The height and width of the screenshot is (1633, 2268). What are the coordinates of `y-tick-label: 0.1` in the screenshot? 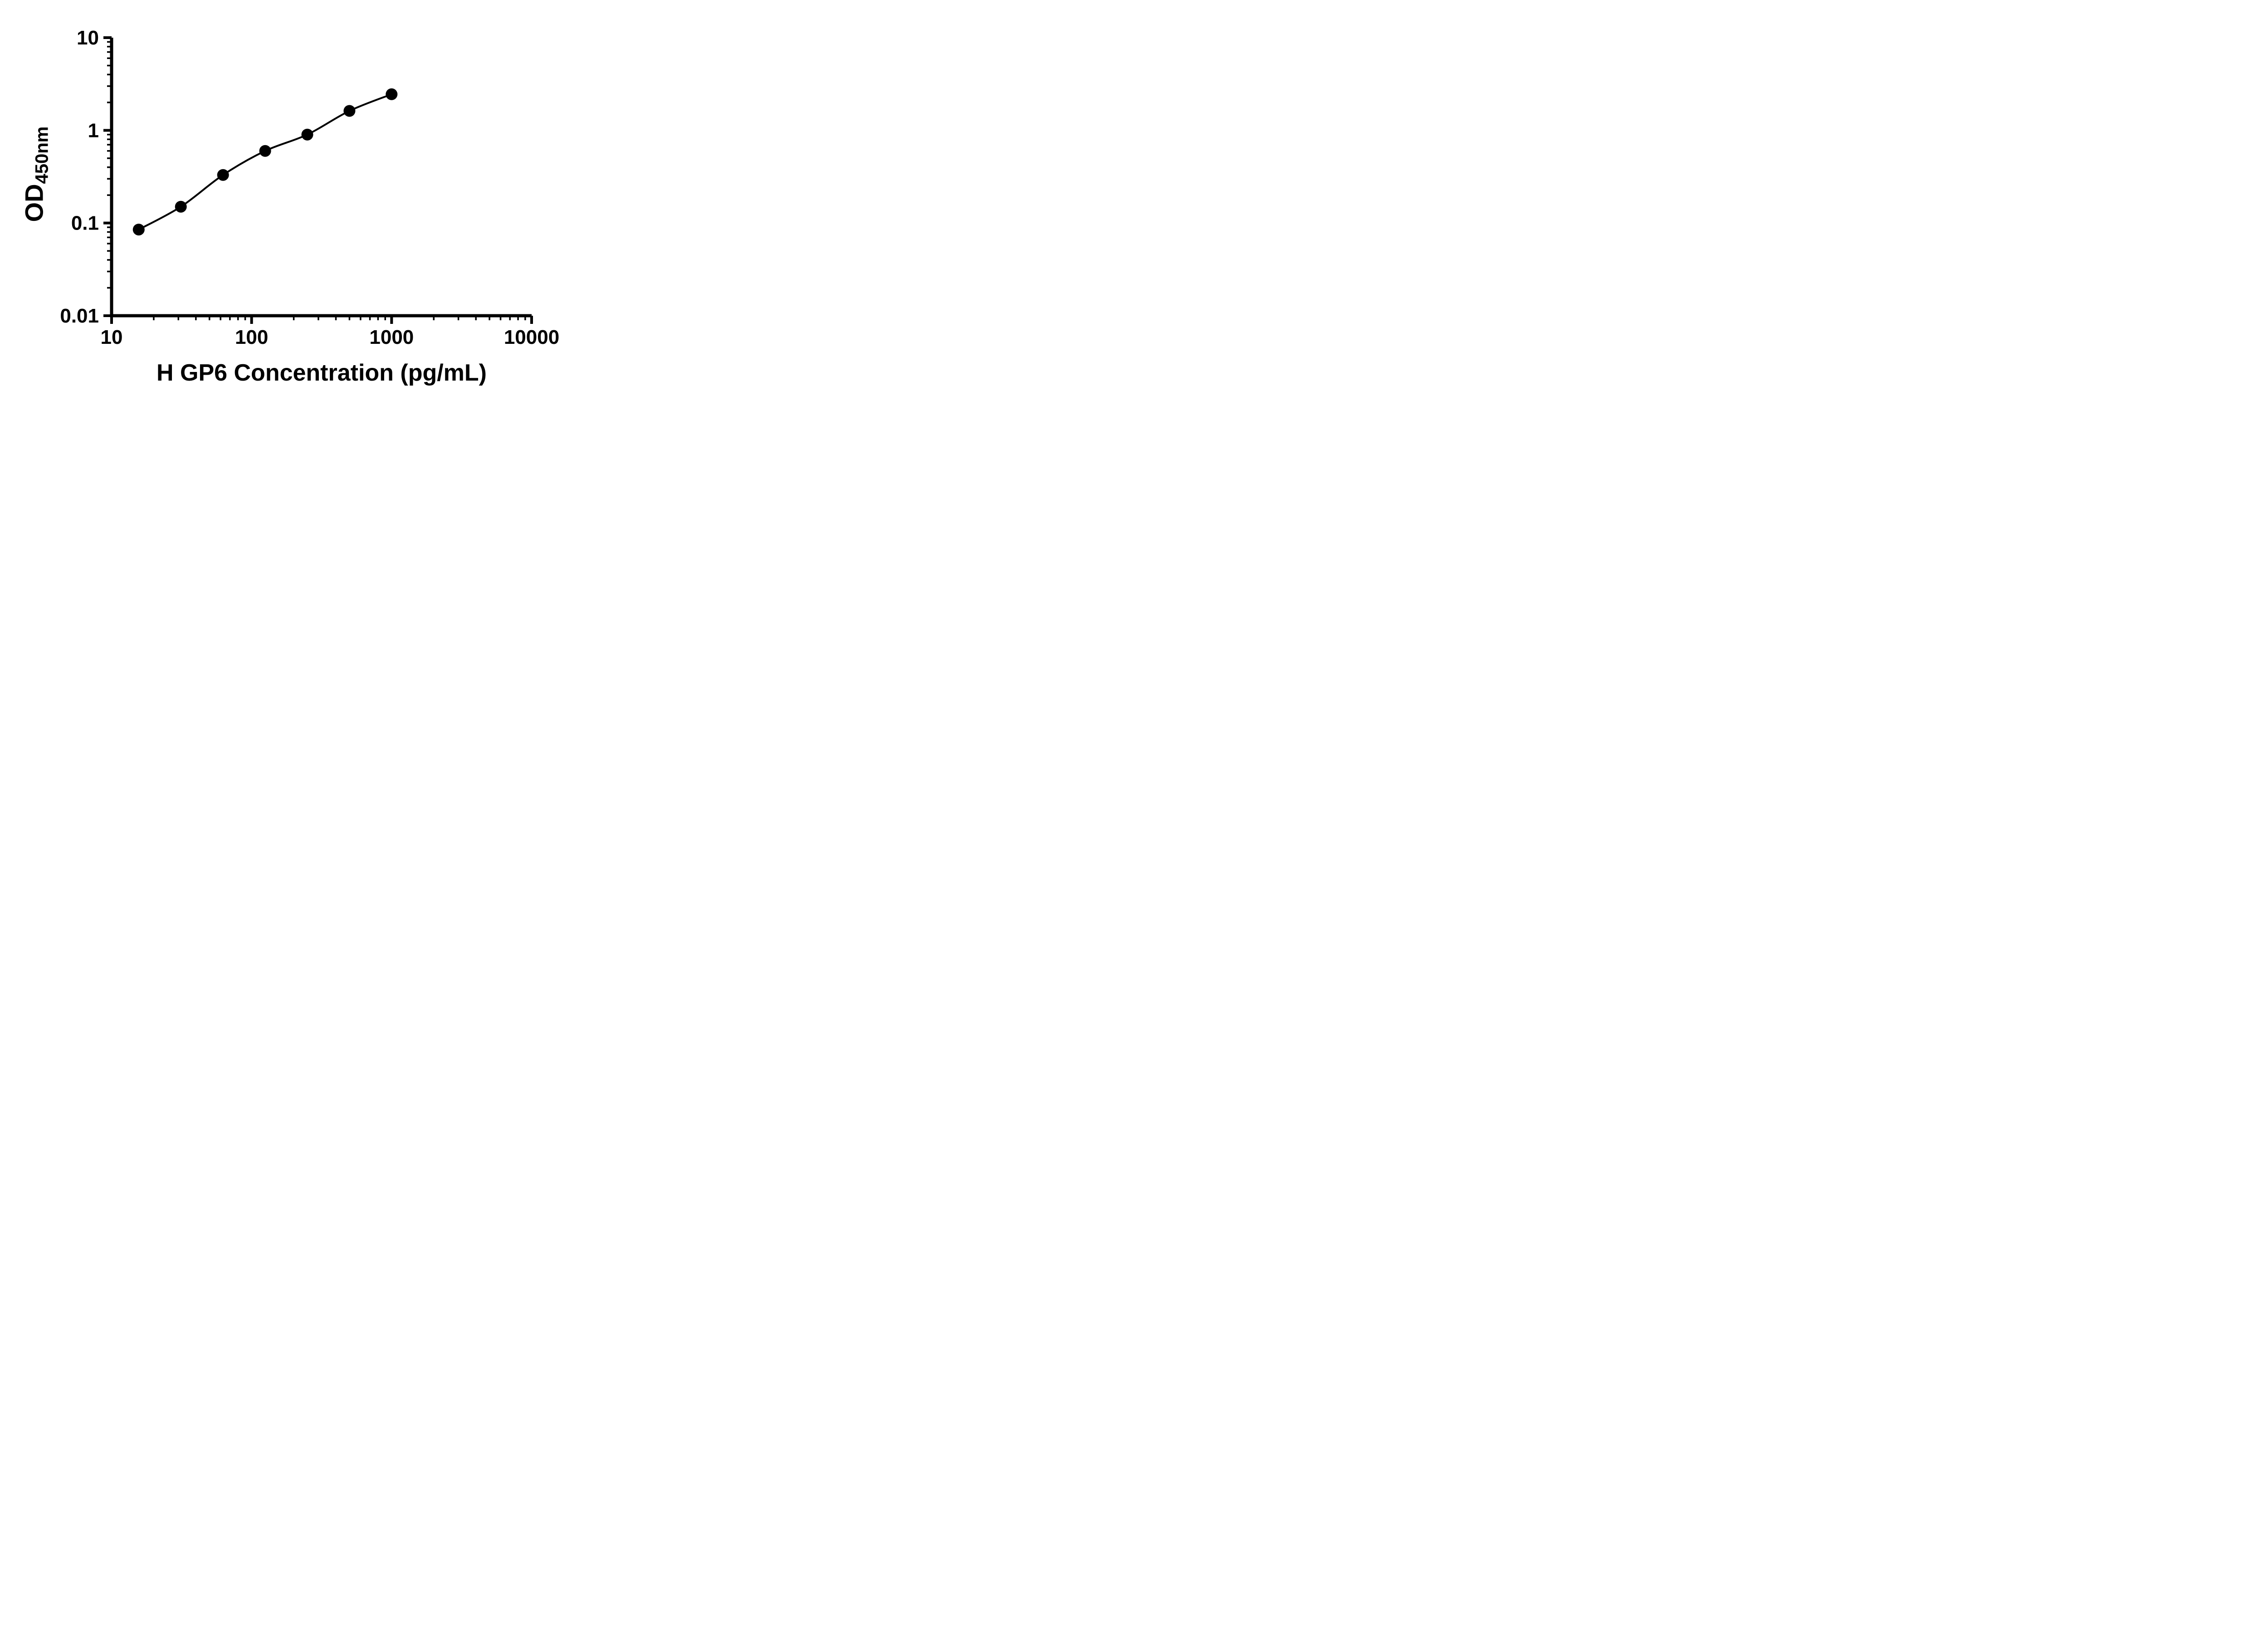 It's located at (85, 223).